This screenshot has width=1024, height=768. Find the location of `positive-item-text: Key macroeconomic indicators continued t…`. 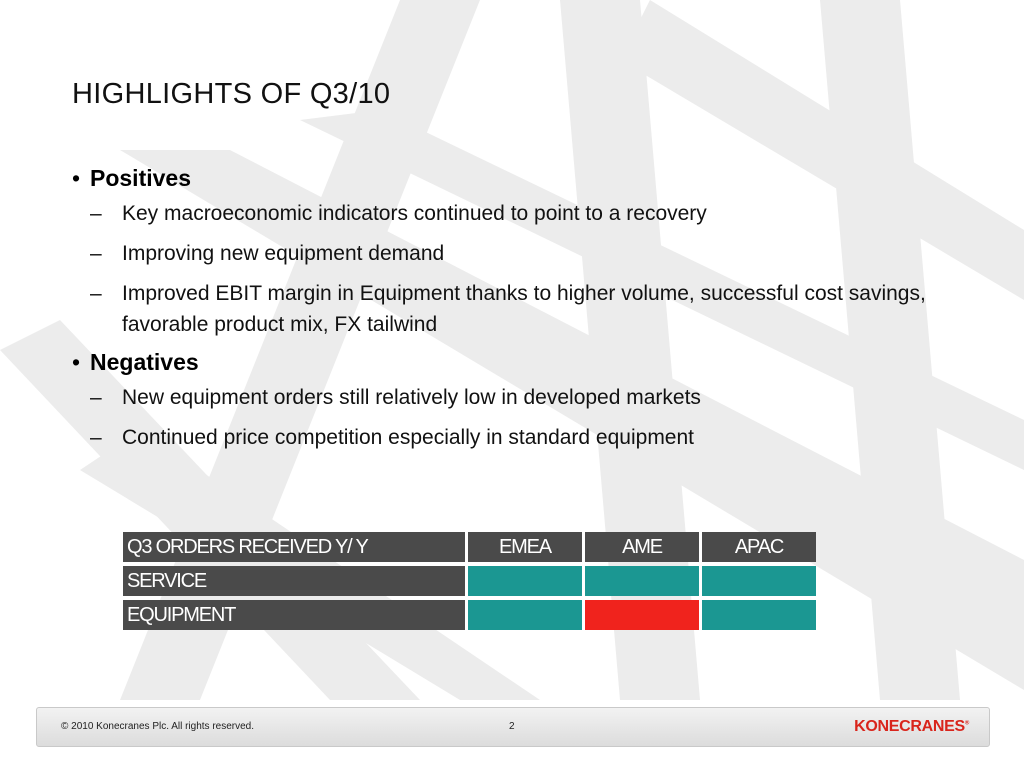

positive-item-text: Key macroeconomic indicators continued t… is located at coordinates (414, 213).